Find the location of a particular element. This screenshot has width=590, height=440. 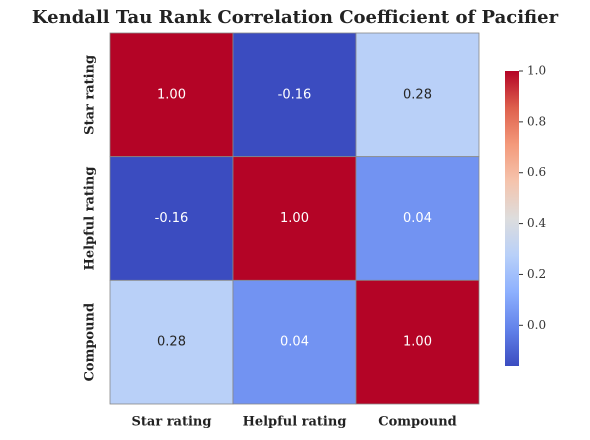

colorbar-tick-label: 0.6 is located at coordinates (536, 172).